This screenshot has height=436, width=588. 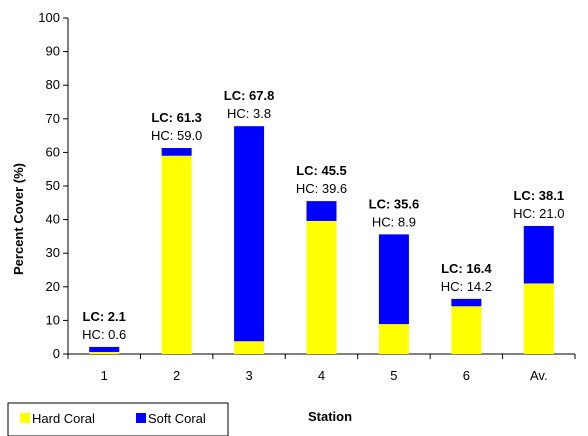 What do you see at coordinates (53, 84) in the screenshot?
I see `y-tick-label: 80` at bounding box center [53, 84].